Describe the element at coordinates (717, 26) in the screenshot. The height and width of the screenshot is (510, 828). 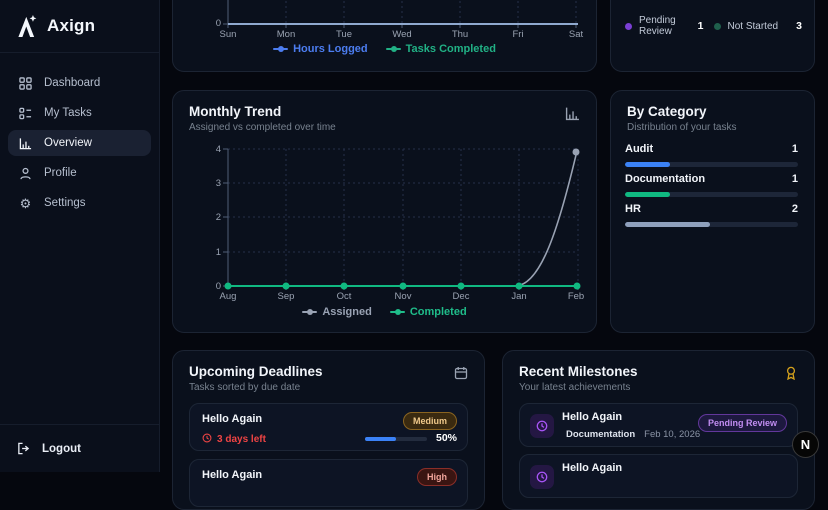
I see `not-started-dot-icon` at that location.